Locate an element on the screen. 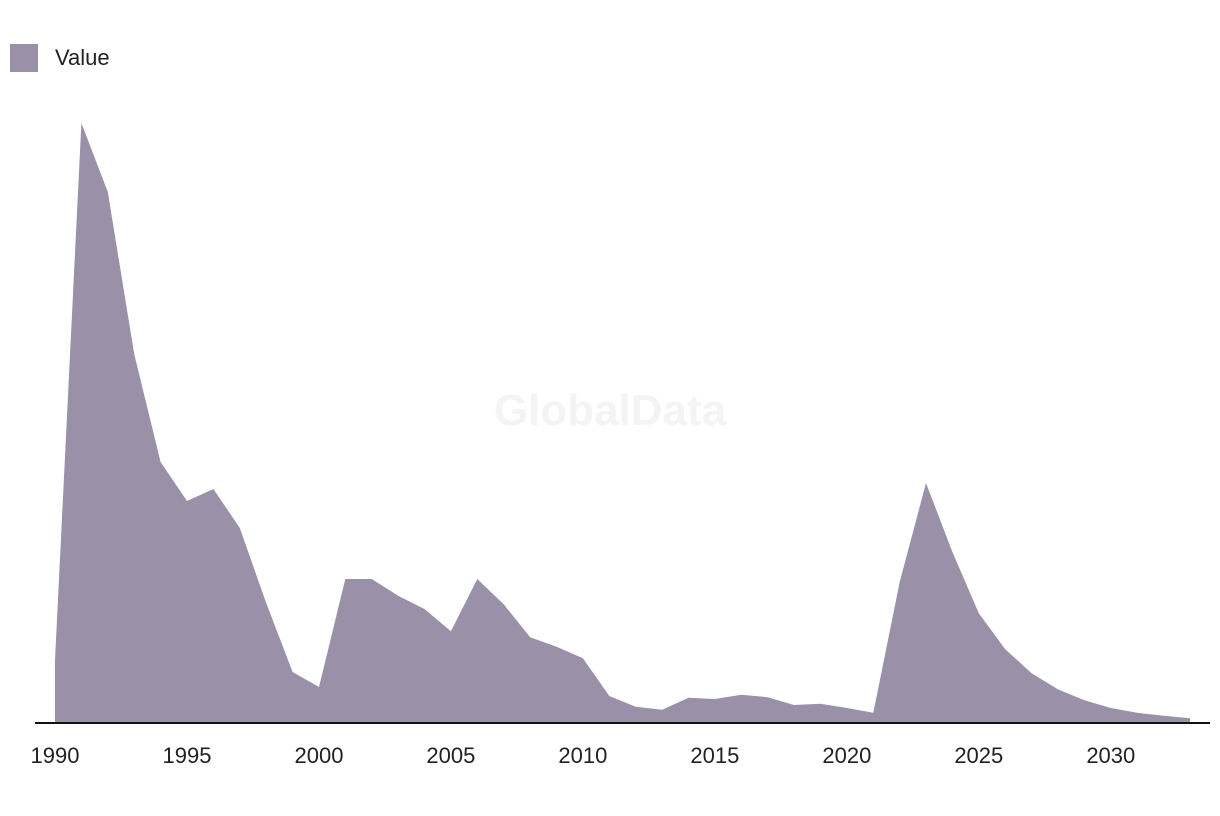 The image size is (1220, 816). legend-swatch is located at coordinates (24, 58).